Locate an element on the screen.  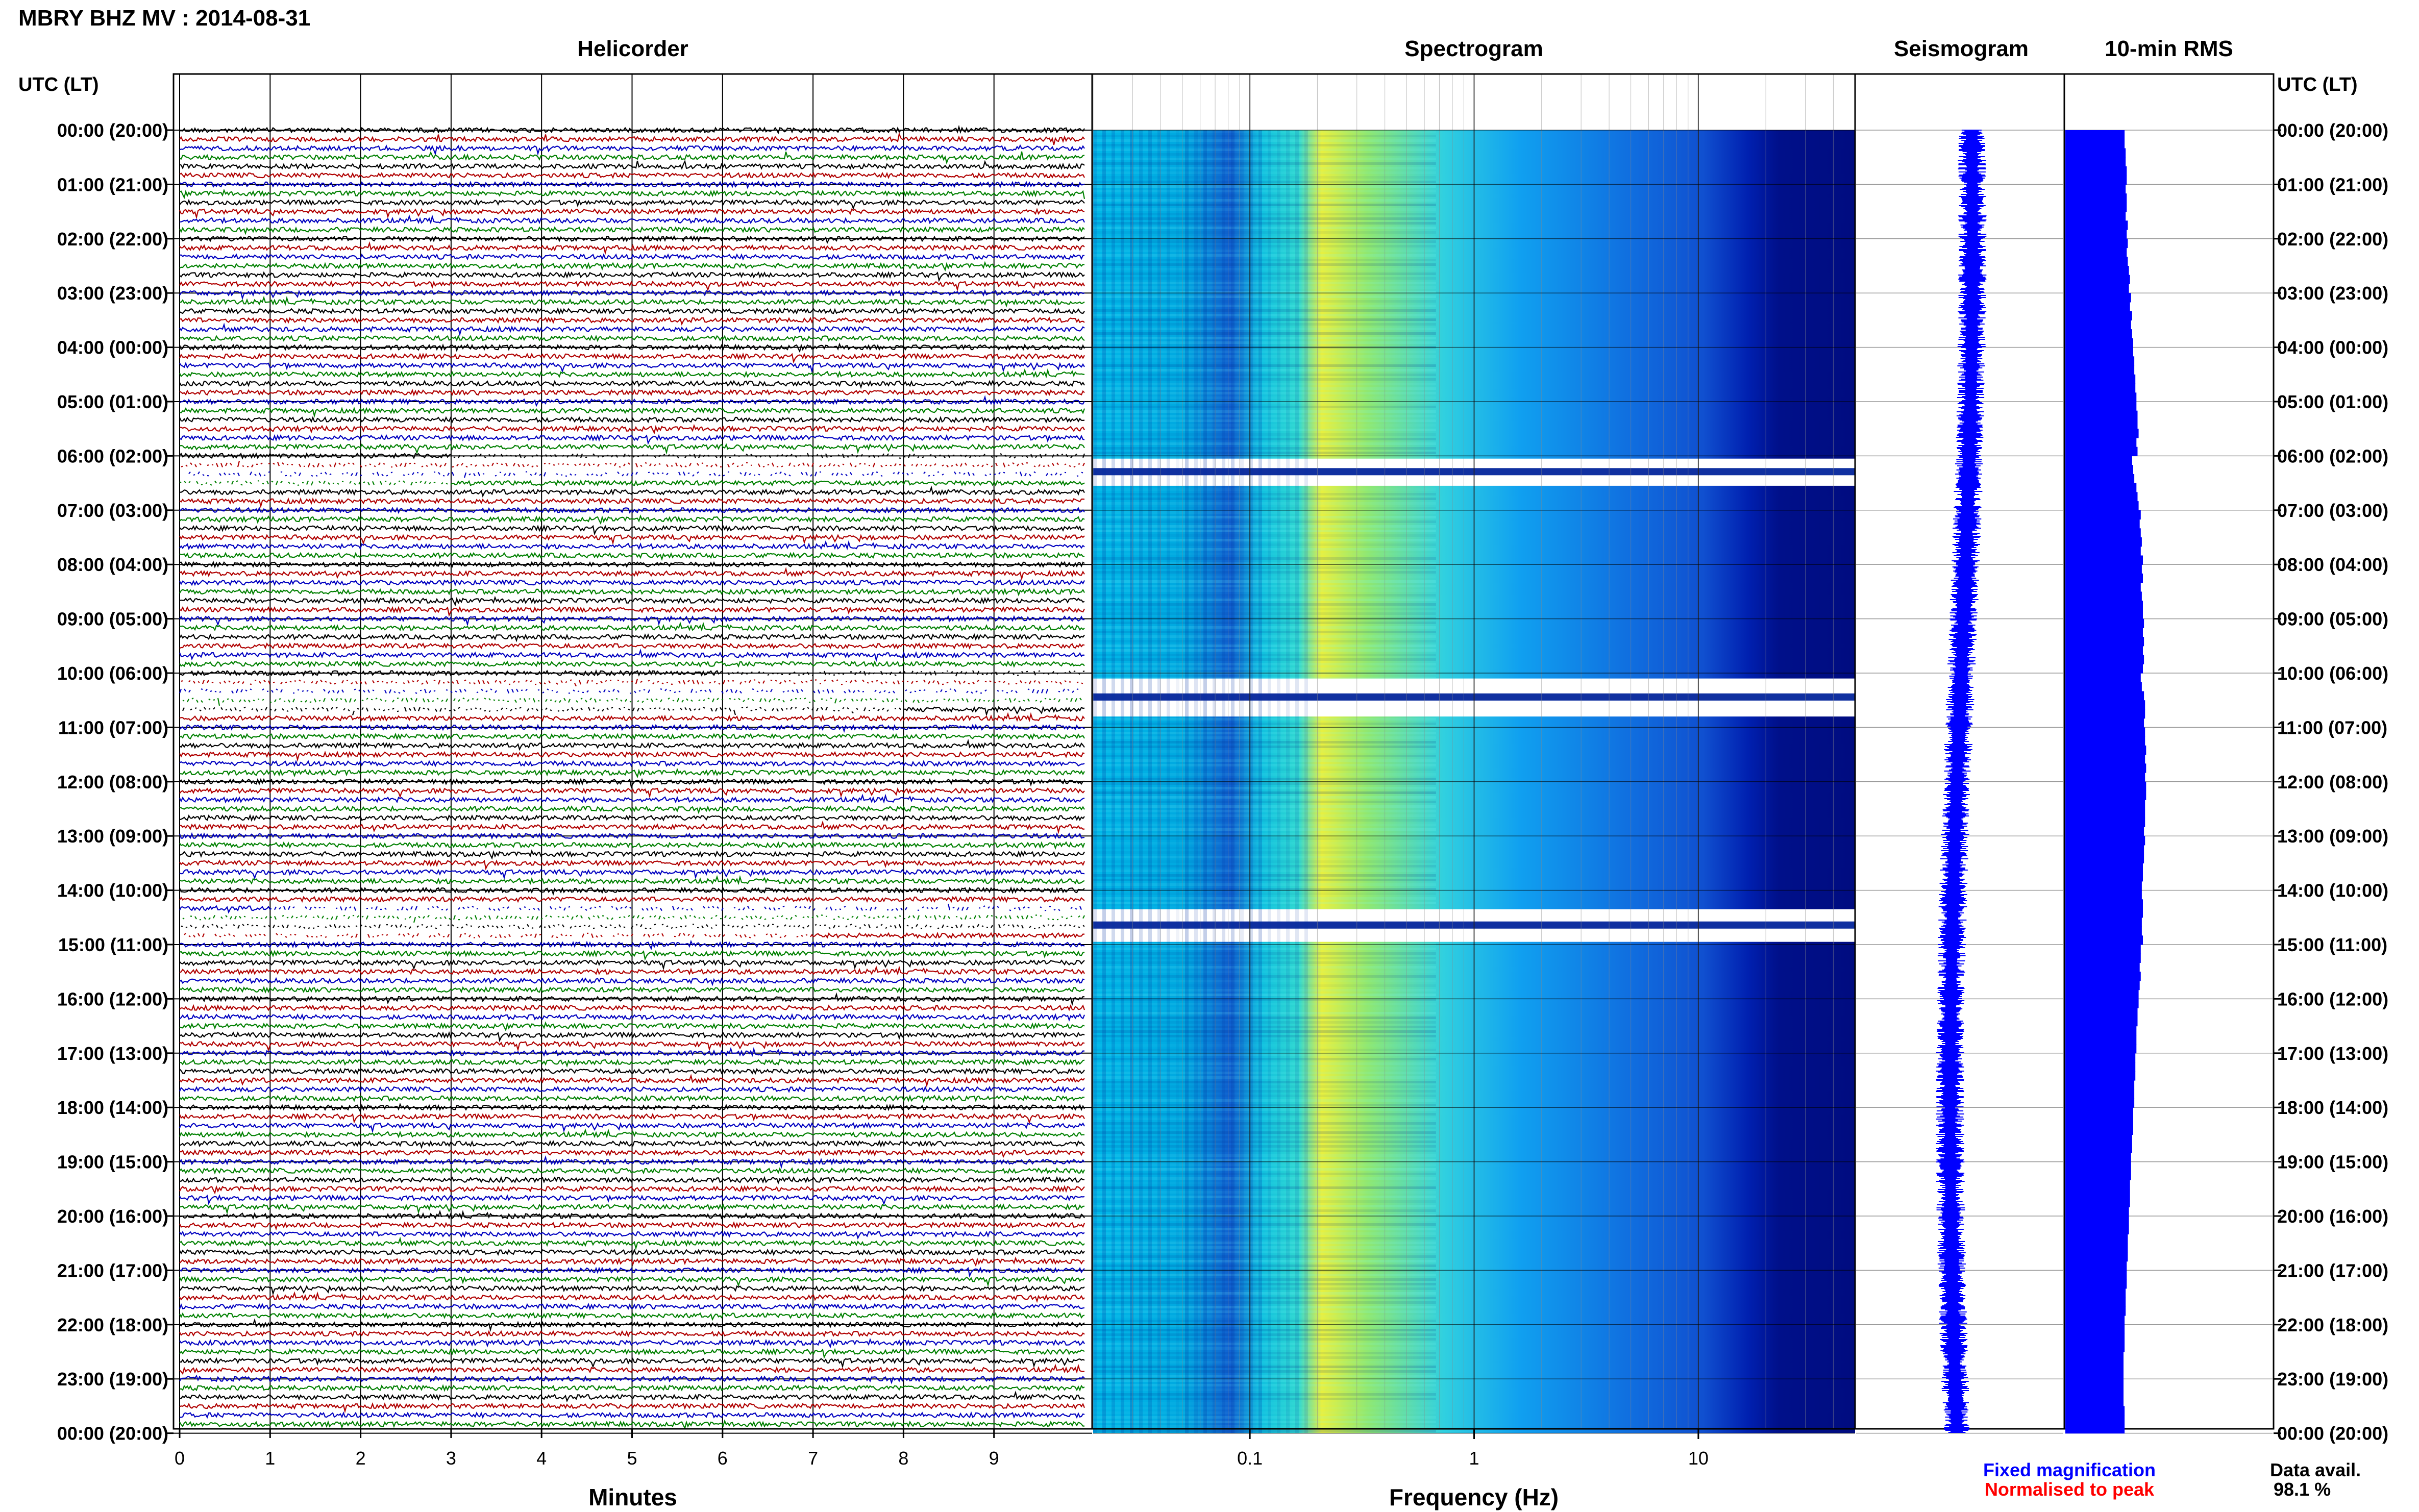
seismogram-trace is located at coordinates (1959, 782).